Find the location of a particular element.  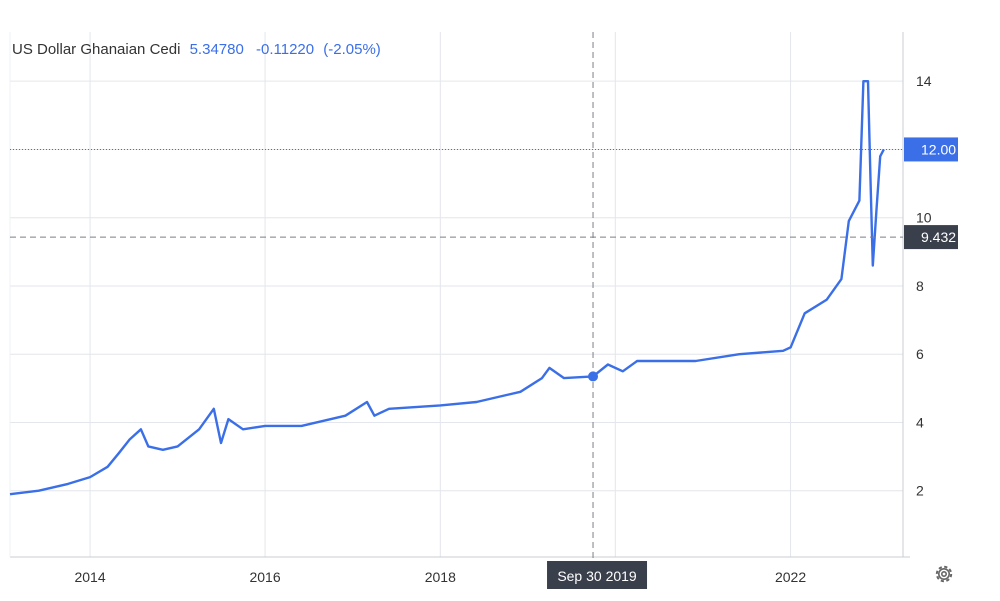

crosshair-price-label: 9.432 is located at coordinates (938, 237).